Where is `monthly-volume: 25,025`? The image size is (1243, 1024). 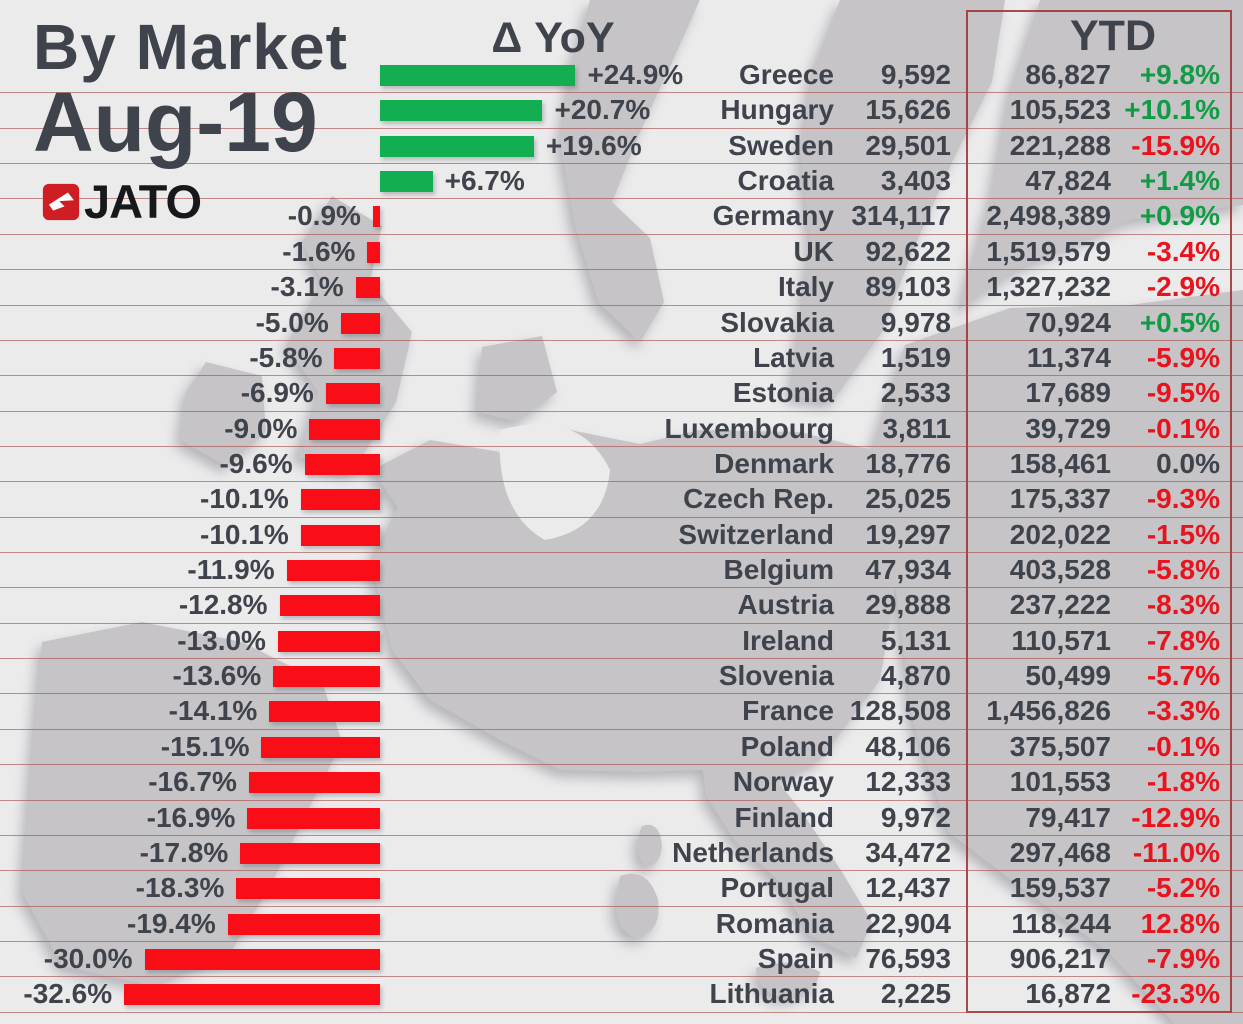 monthly-volume: 25,025 is located at coordinates (908, 499).